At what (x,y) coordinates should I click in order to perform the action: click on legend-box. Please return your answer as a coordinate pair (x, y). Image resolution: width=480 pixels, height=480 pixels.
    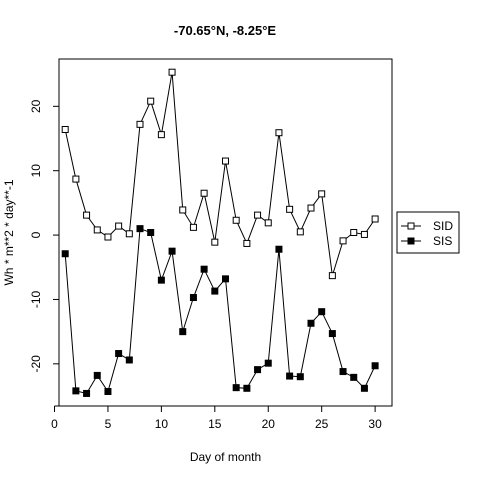
    Looking at the image, I should click on (428, 232).